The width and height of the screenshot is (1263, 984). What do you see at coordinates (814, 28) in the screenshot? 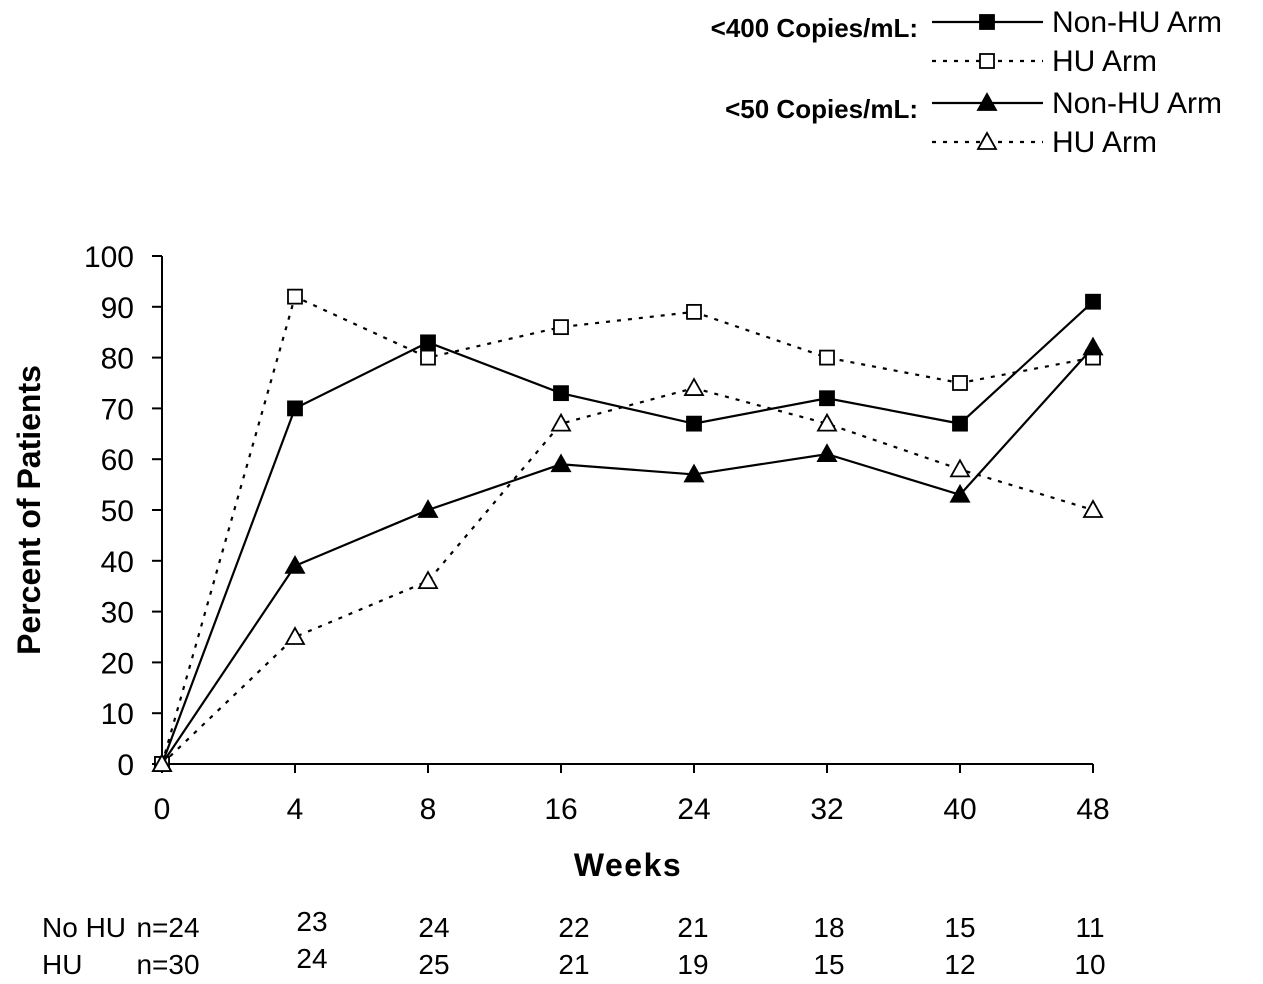
I see `legend-group-title: <400 Copies/mL:` at bounding box center [814, 28].